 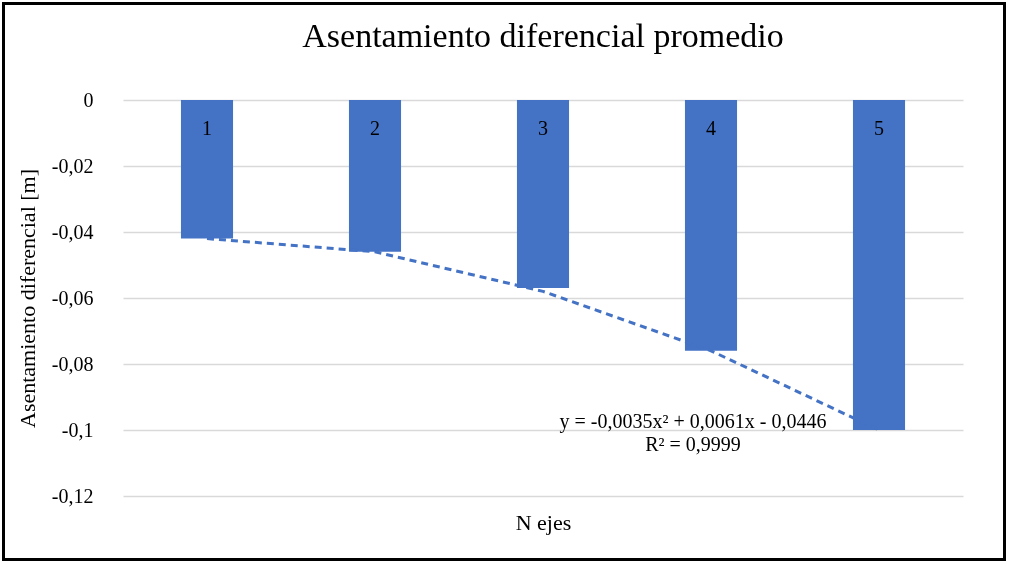 What do you see at coordinates (375, 127) in the screenshot?
I see `x-tick-label: 2` at bounding box center [375, 127].